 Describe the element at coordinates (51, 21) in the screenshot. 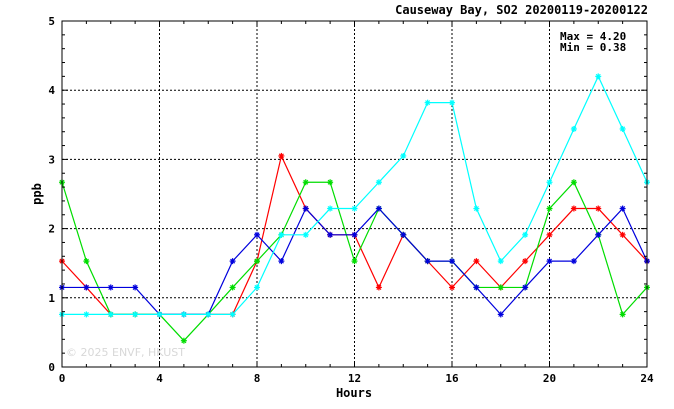

I see `y-tick-label: 5` at that location.